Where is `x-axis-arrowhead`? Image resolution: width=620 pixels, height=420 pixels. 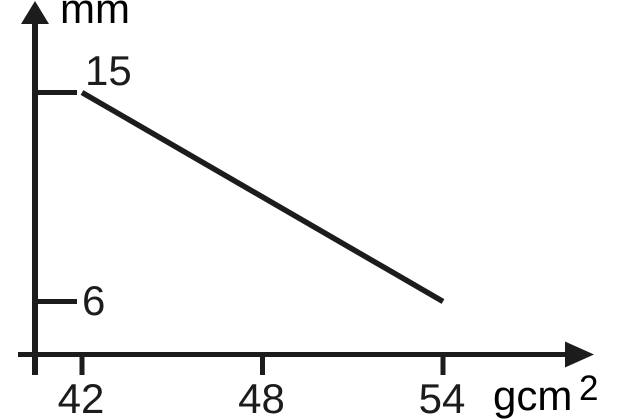
x-axis-arrowhead is located at coordinates (579, 354).